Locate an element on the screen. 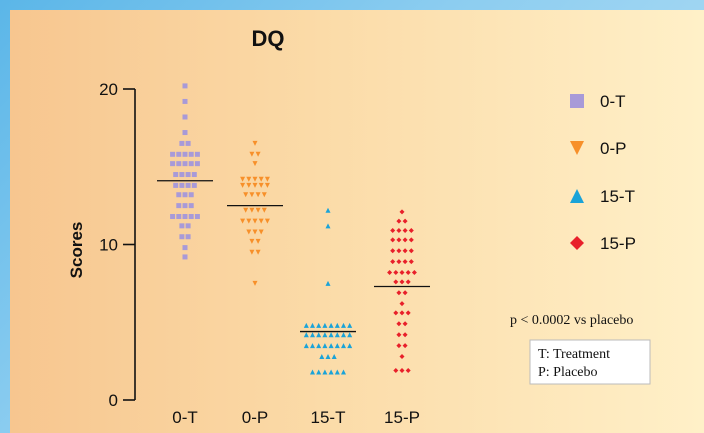  key-box is located at coordinates (590, 362).